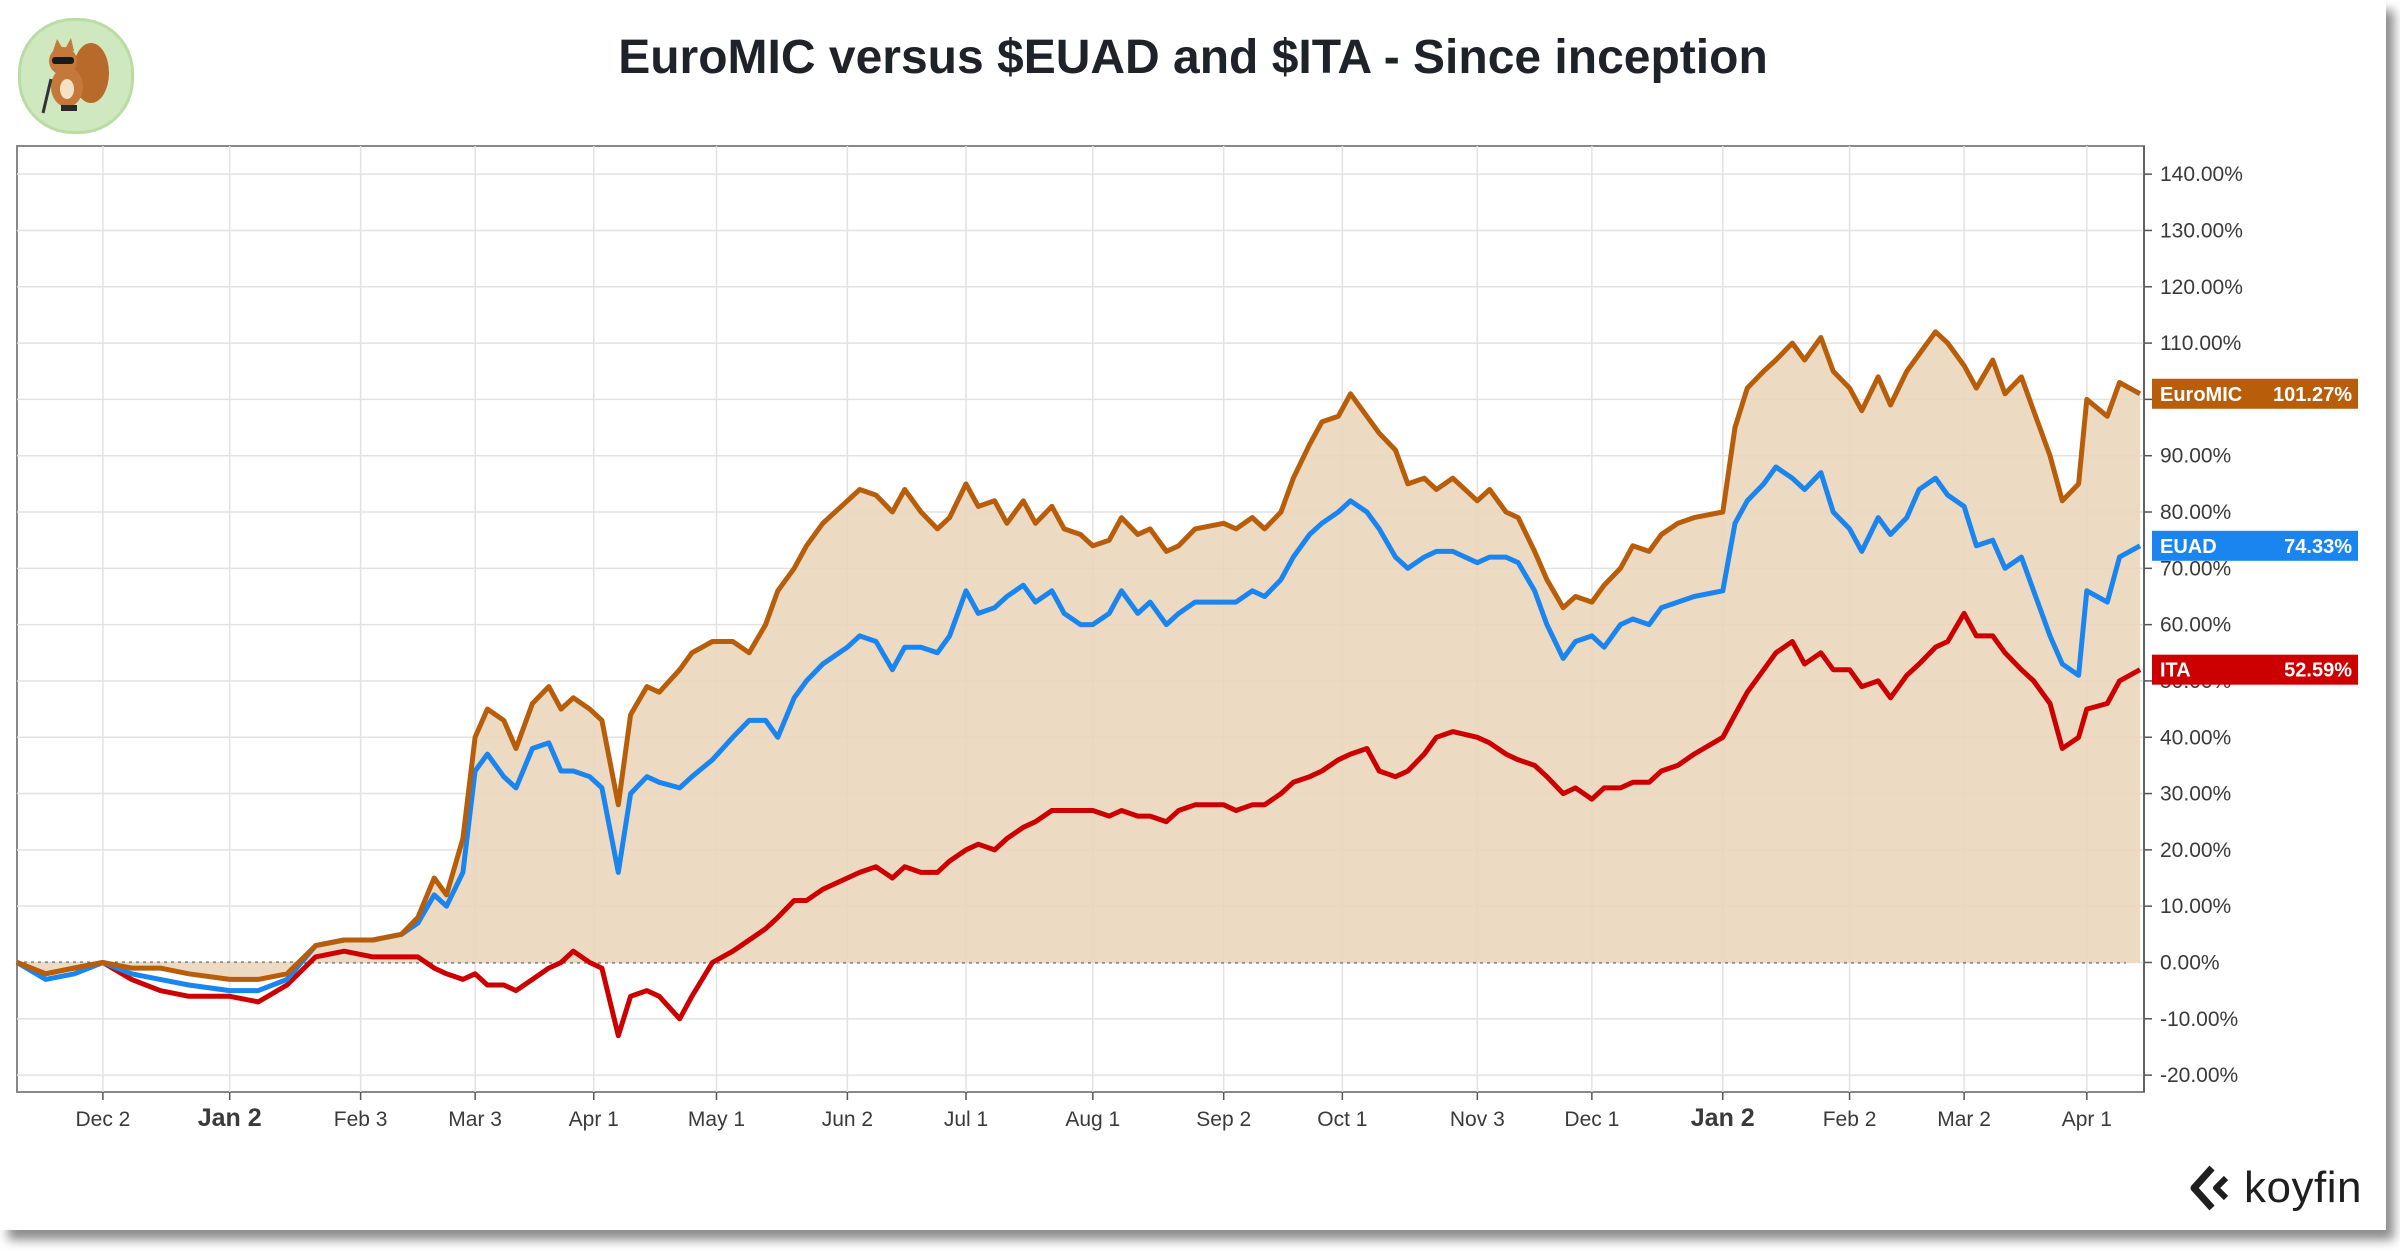 The image size is (2400, 1254). What do you see at coordinates (2201, 287) in the screenshot?
I see `y-tick-label: 120.00%` at bounding box center [2201, 287].